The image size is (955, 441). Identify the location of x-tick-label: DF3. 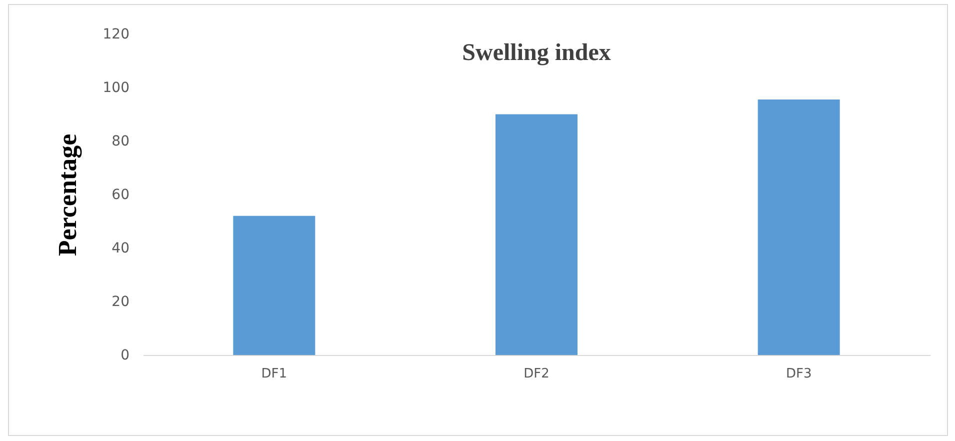
(799, 374).